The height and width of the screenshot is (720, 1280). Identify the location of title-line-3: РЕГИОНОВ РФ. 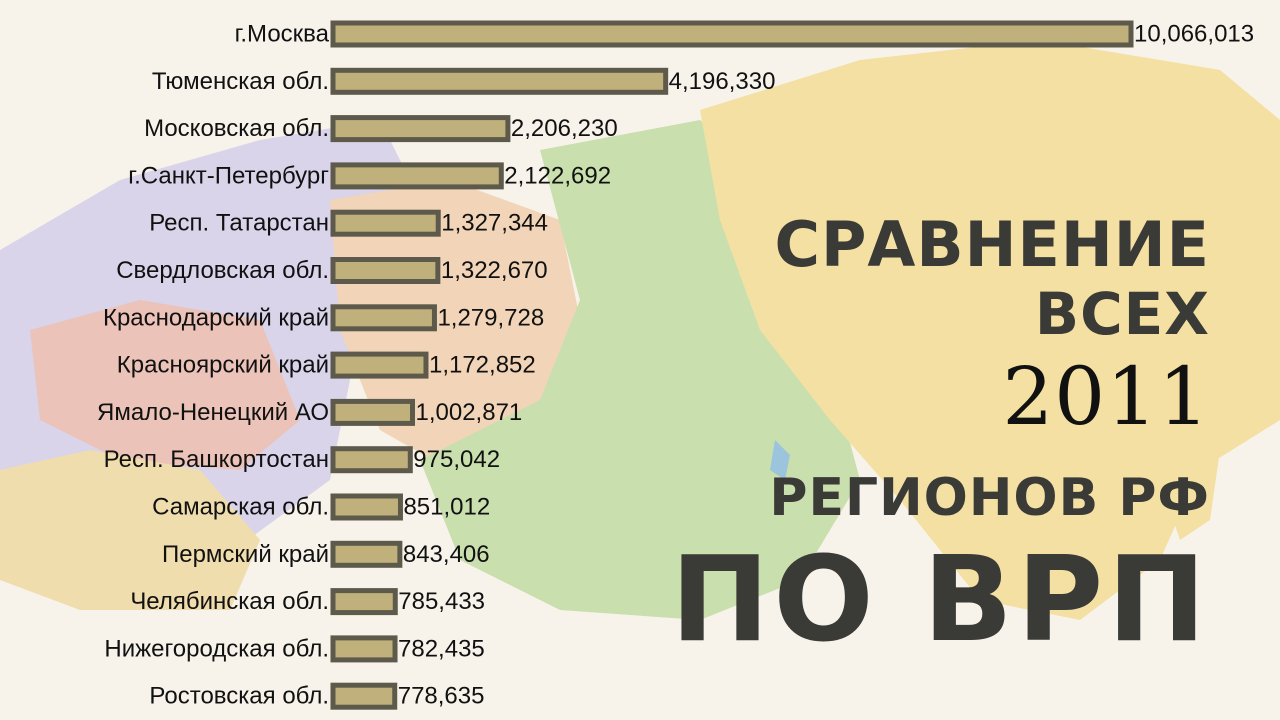
(989, 498).